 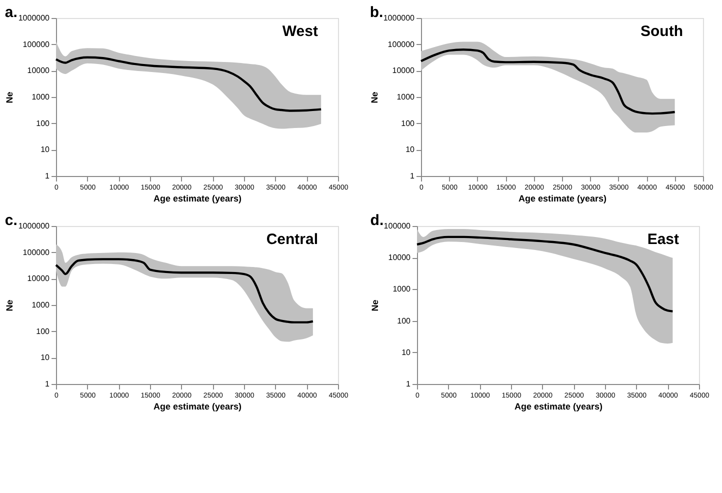 What do you see at coordinates (292, 239) in the screenshot?
I see `chart-title: Central` at bounding box center [292, 239].